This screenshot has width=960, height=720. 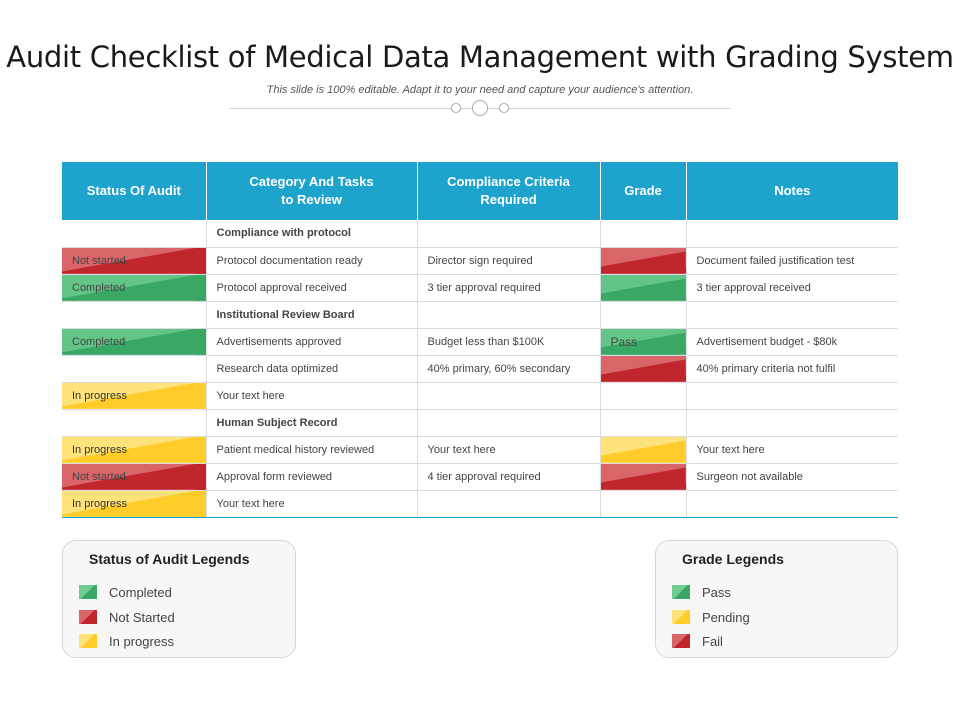 What do you see at coordinates (312, 315) in the screenshot?
I see `section-title: Institutional Review Board` at bounding box center [312, 315].